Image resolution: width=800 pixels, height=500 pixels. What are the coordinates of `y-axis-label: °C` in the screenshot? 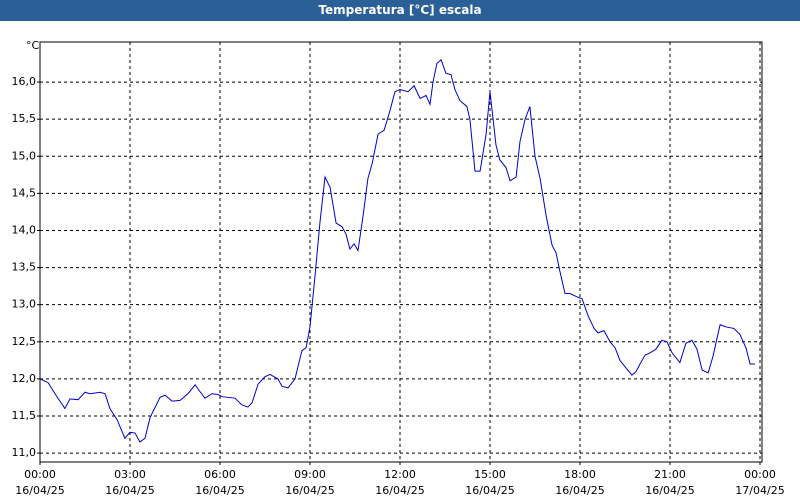 It's located at (33, 45).